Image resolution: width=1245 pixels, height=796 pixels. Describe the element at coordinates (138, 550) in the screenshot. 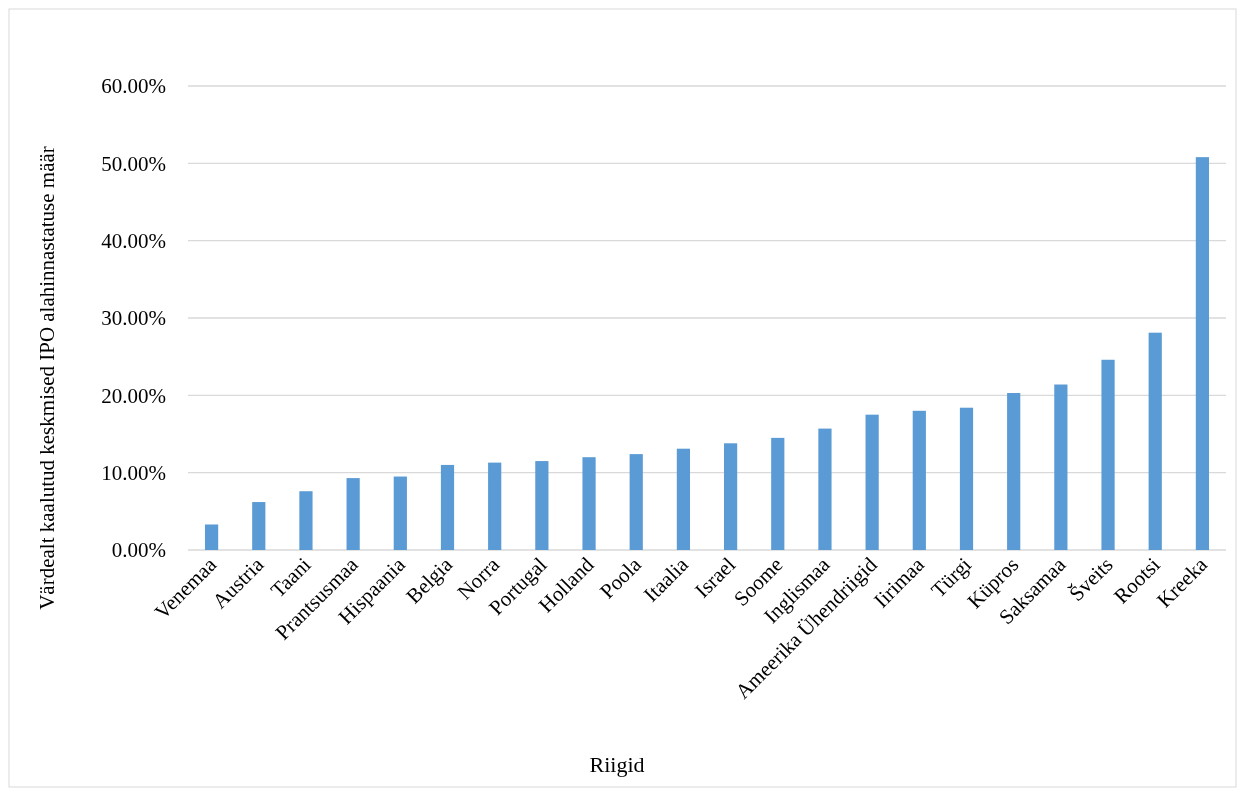

I see `y-tick-label: 0.00%` at that location.